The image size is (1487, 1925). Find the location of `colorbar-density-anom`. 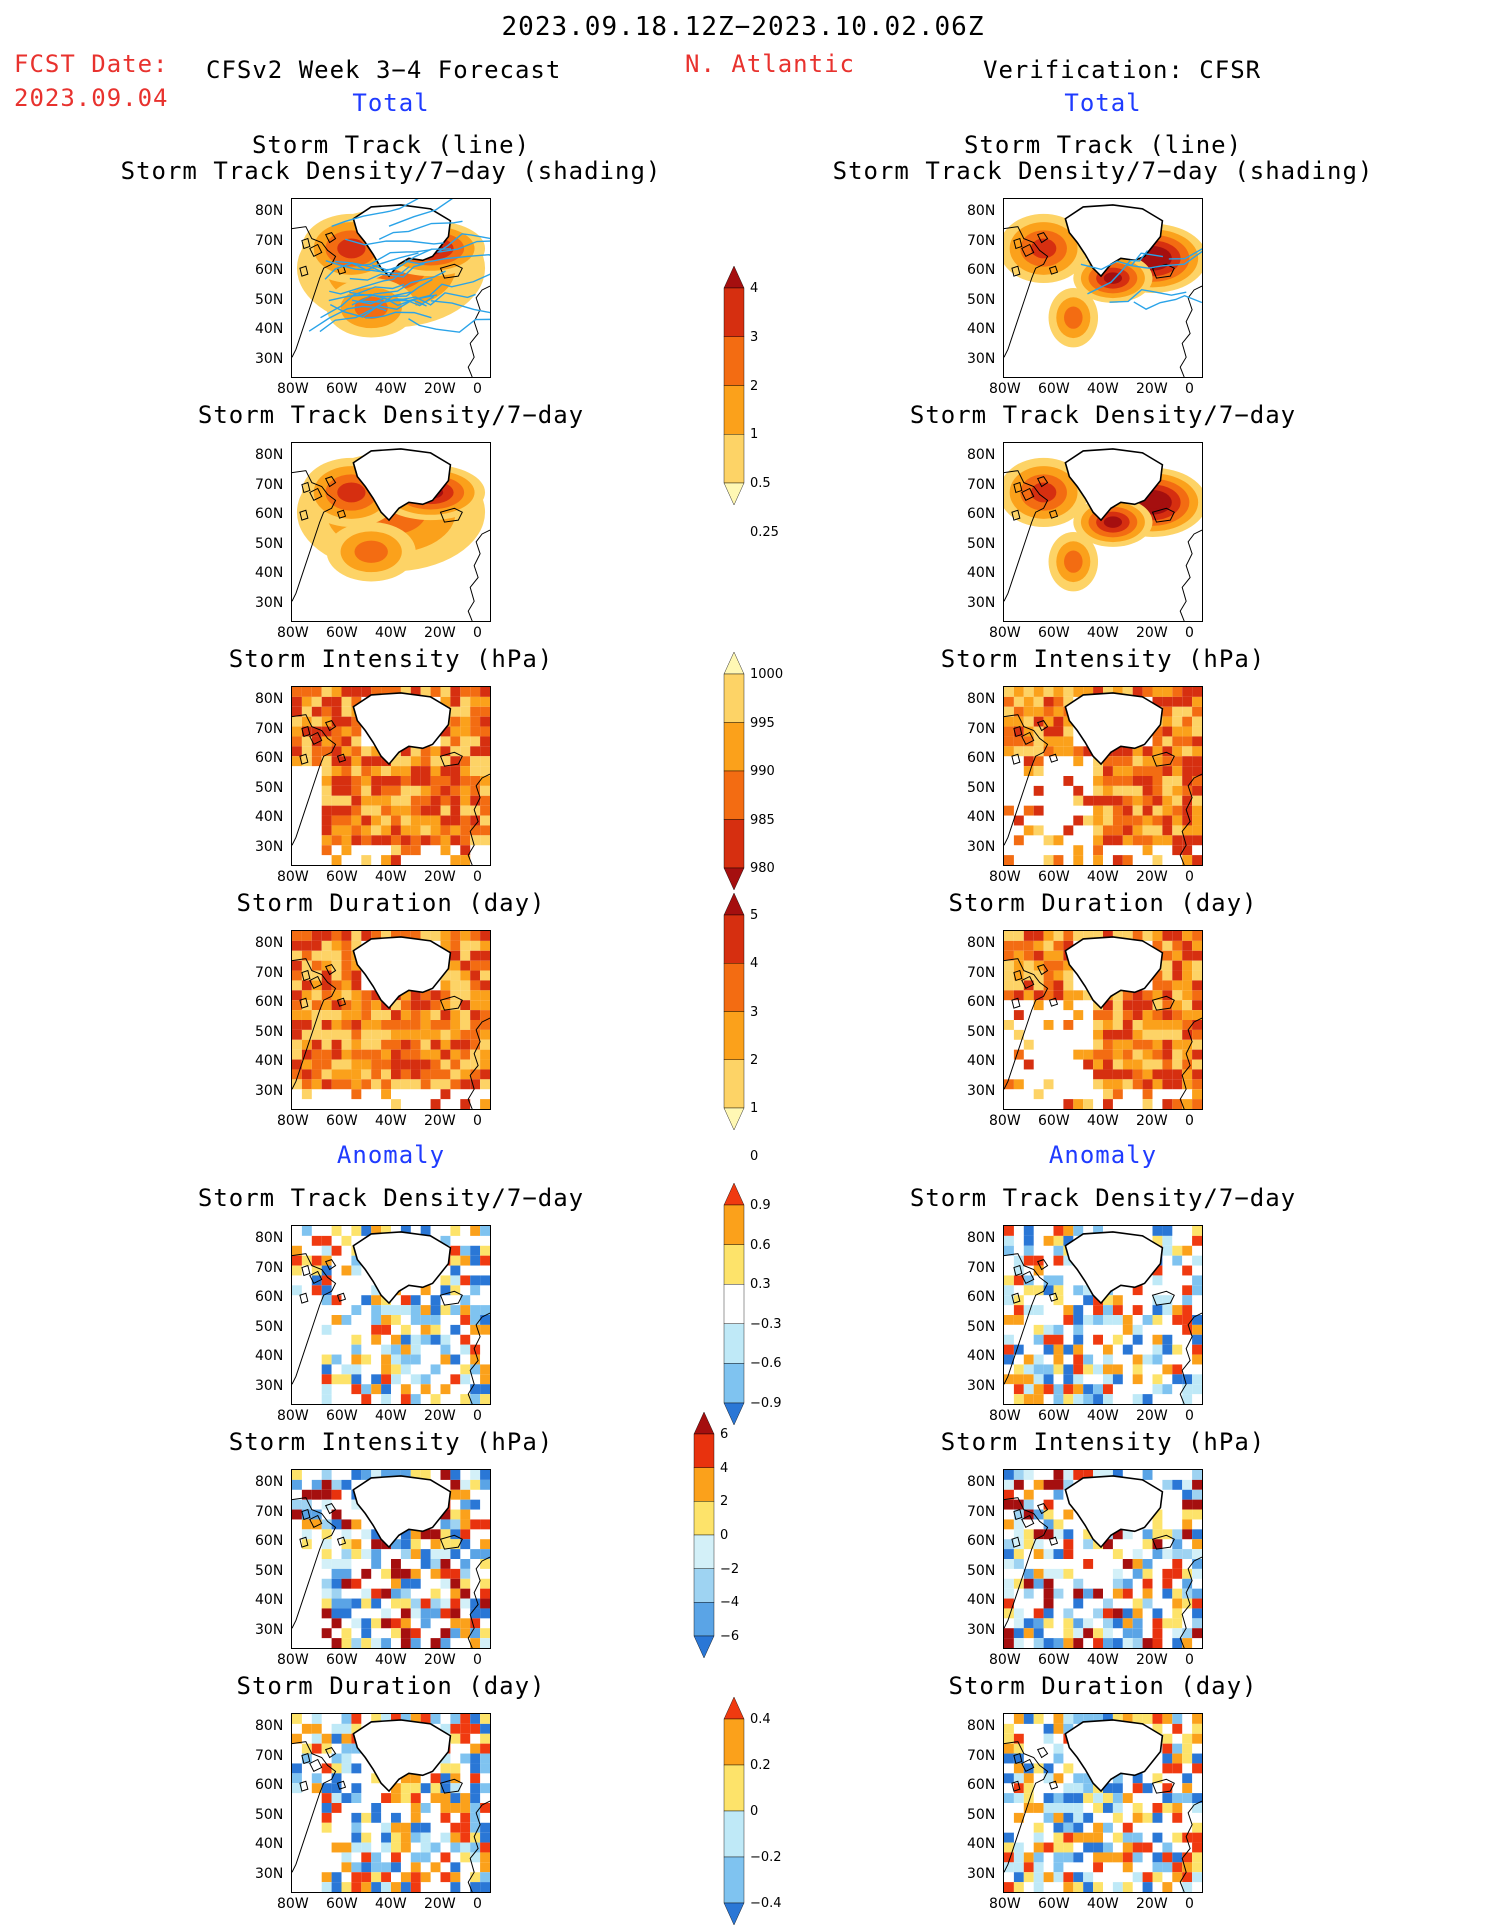

colorbar-density-anom is located at coordinates (734, 1304).